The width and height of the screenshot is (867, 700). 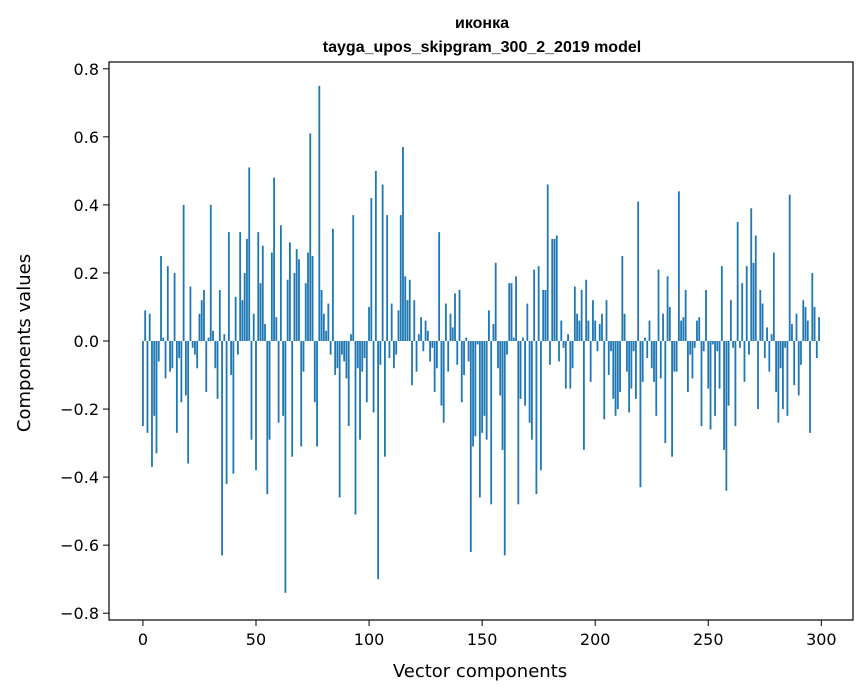 What do you see at coordinates (79, 409) in the screenshot?
I see `y-tick-label: −0.2` at bounding box center [79, 409].